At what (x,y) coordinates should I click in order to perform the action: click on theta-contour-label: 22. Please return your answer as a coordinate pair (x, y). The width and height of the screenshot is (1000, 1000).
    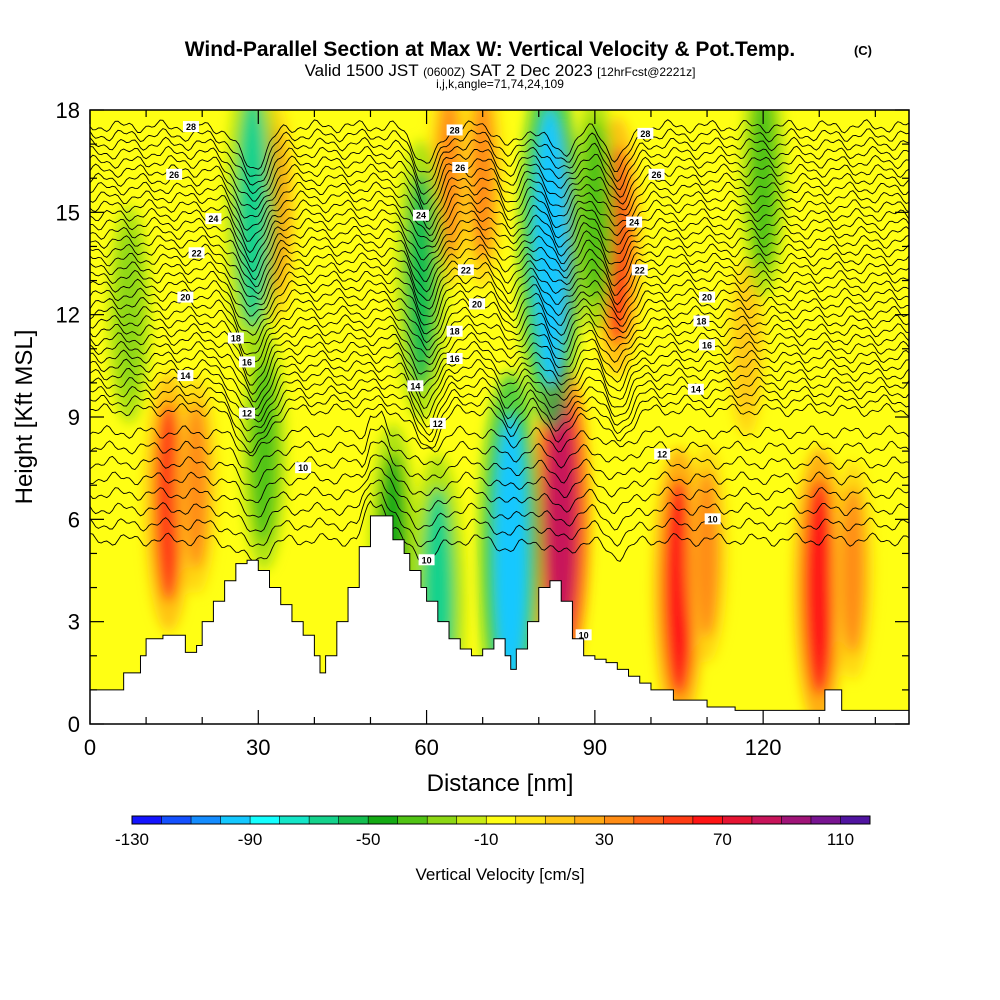
    Looking at the image, I should click on (465, 270).